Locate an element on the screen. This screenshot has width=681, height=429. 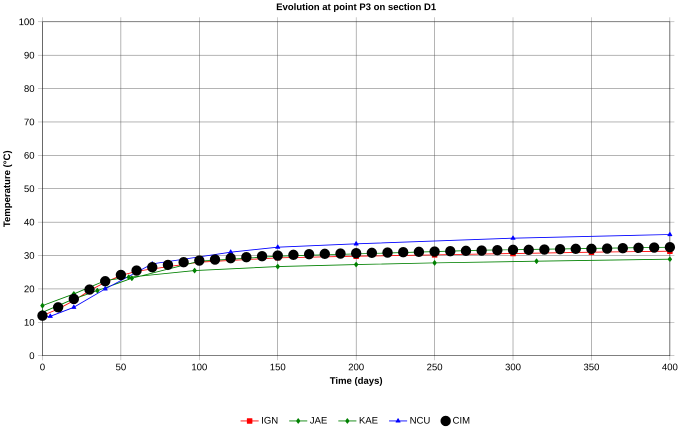
legend-label: IGN is located at coordinates (270, 420).